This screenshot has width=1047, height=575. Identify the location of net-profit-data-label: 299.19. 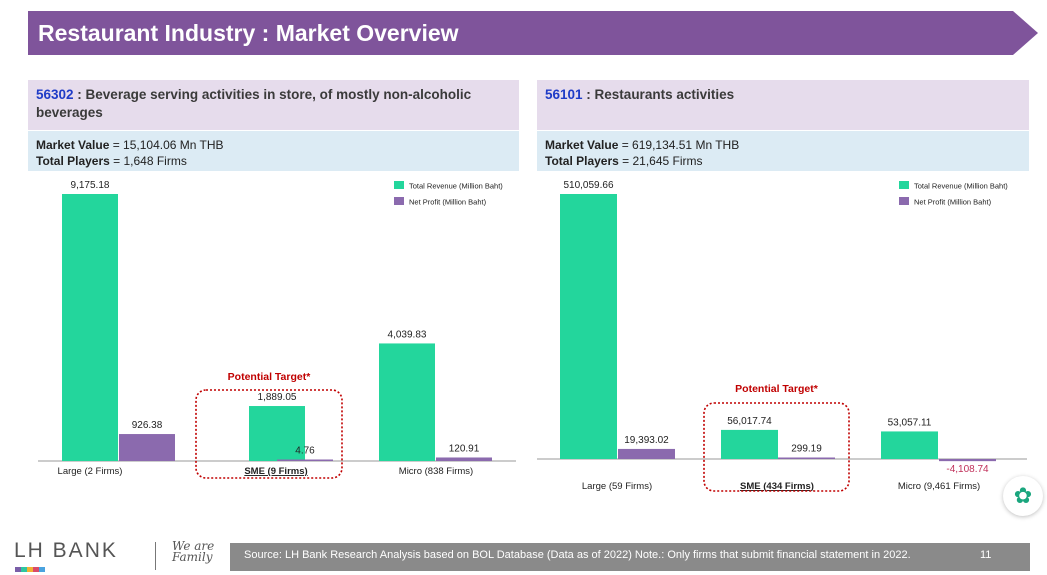
(806, 449).